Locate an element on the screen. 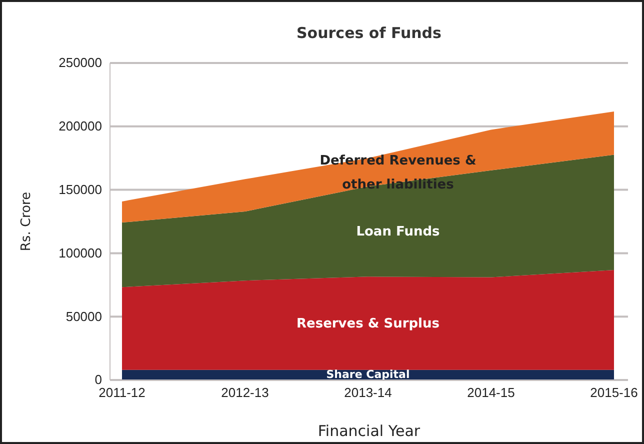 The image size is (644, 444). series-label: Loan Funds is located at coordinates (398, 232).